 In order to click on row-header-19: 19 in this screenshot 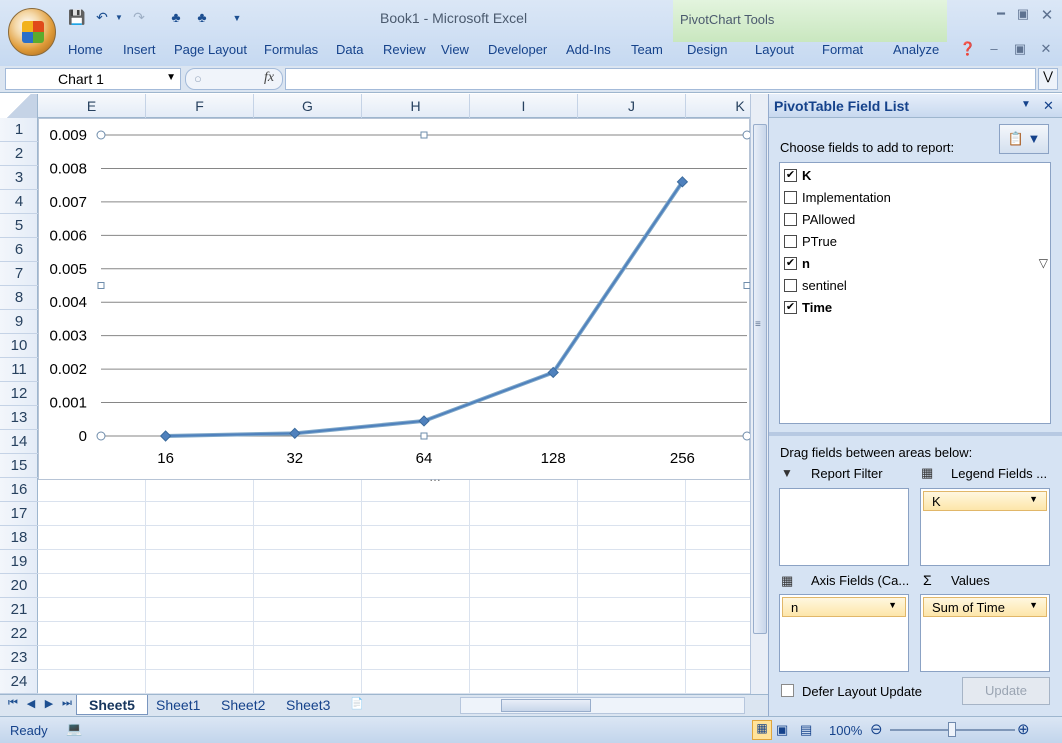, I will do `click(19, 562)`.